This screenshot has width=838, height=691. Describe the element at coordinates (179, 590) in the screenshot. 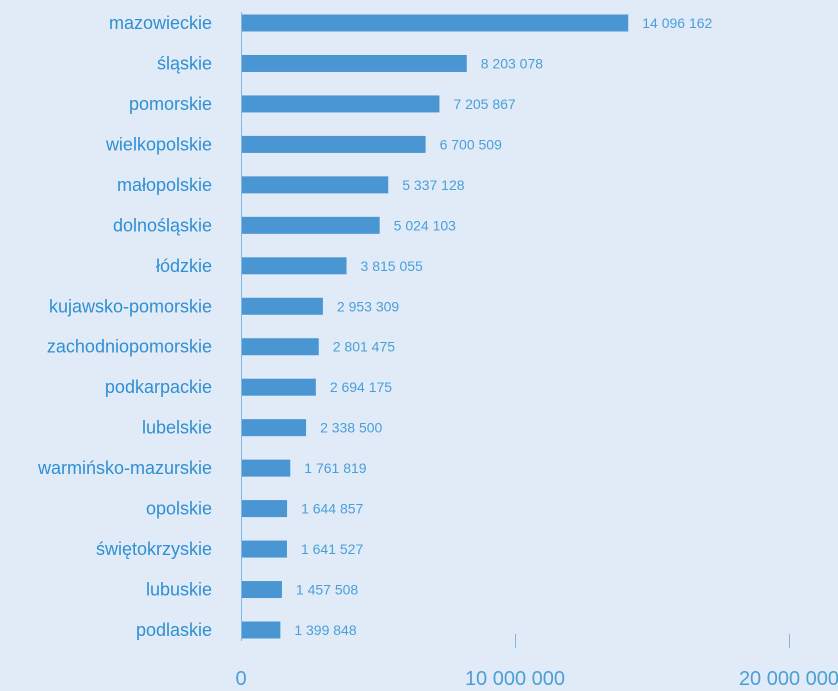

I see `category-label: lubuskie` at that location.